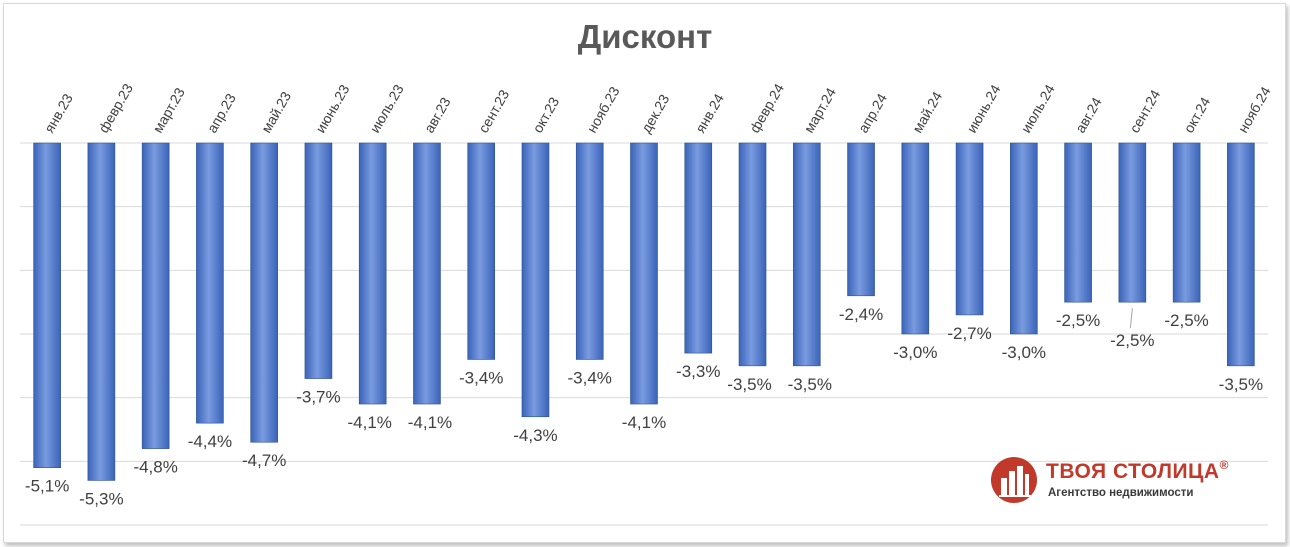 This screenshot has width=1290, height=547. What do you see at coordinates (1038, 108) in the screenshot?
I see `category-label: июль.24` at bounding box center [1038, 108].